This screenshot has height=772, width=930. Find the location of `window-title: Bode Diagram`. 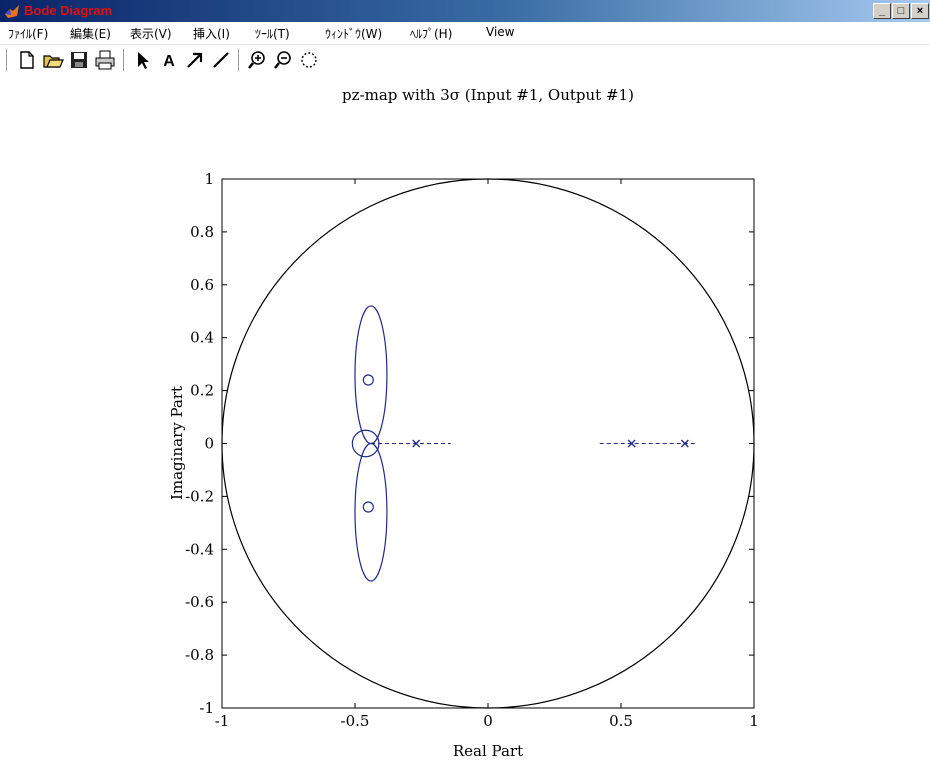

window-title: Bode Diagram is located at coordinates (68, 10).